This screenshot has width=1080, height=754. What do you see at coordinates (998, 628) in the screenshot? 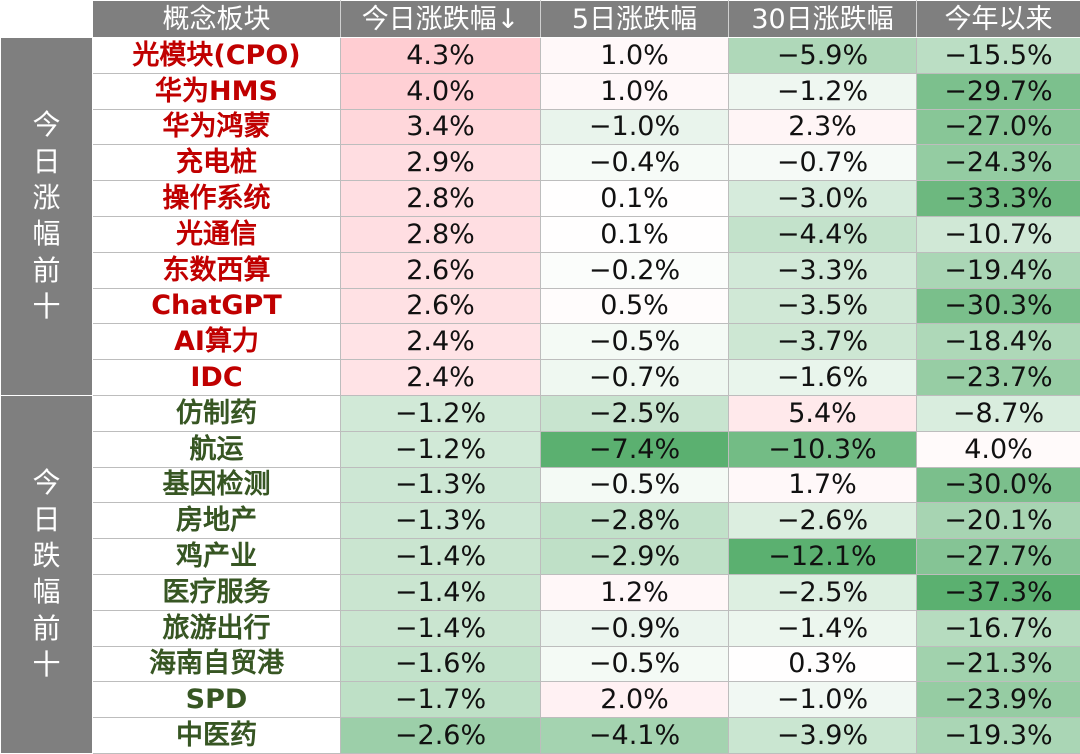
I see `ytd-change-cell: −16.7%` at bounding box center [998, 628].